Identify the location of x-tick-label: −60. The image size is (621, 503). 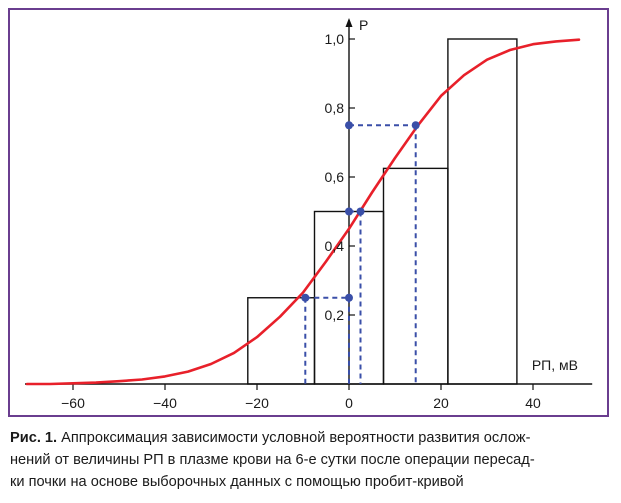
(73, 403).